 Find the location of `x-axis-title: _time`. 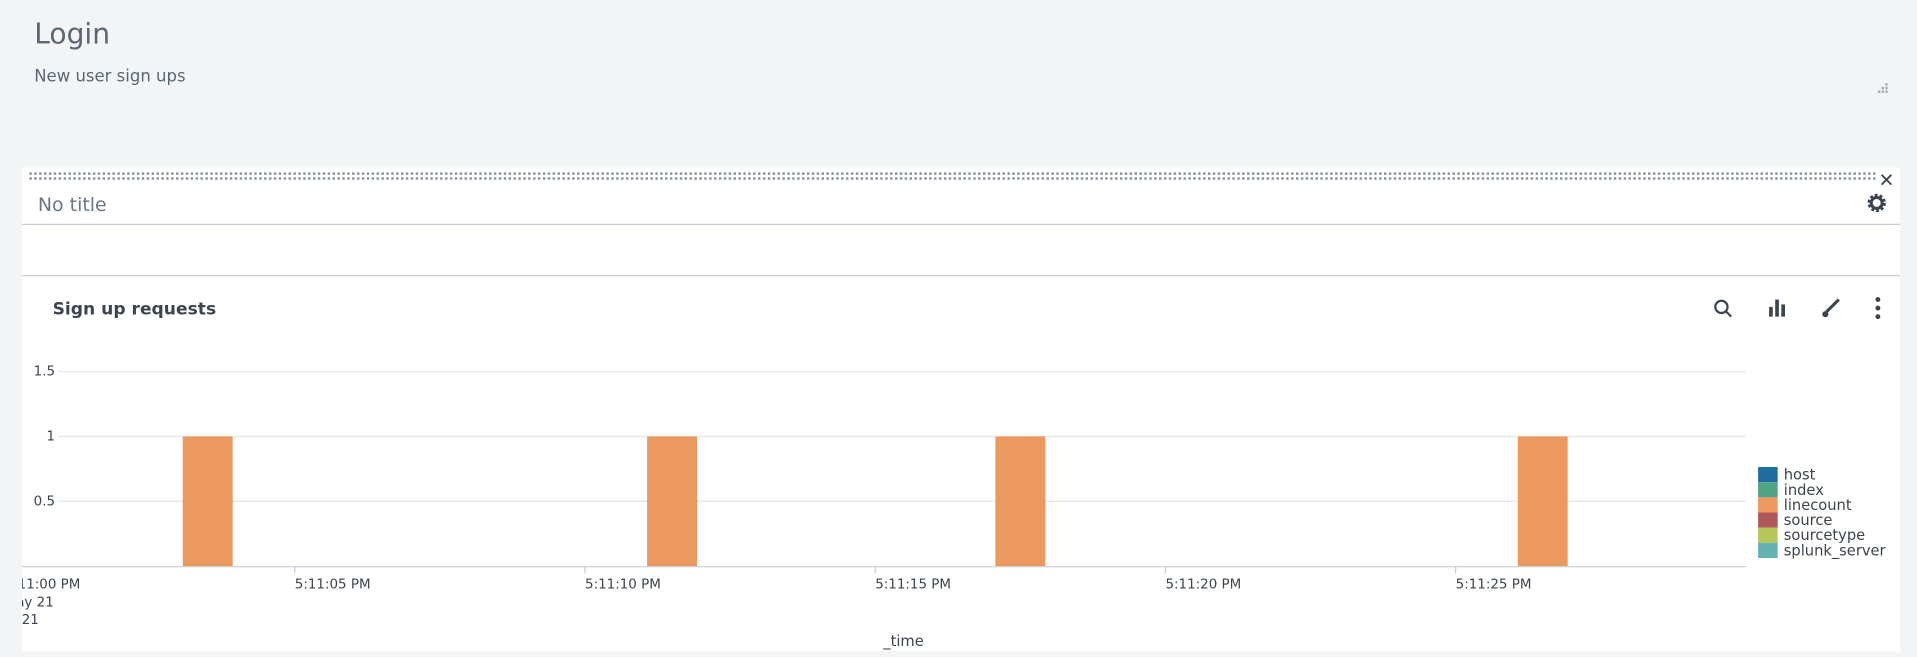

x-axis-title: _time is located at coordinates (902, 641).